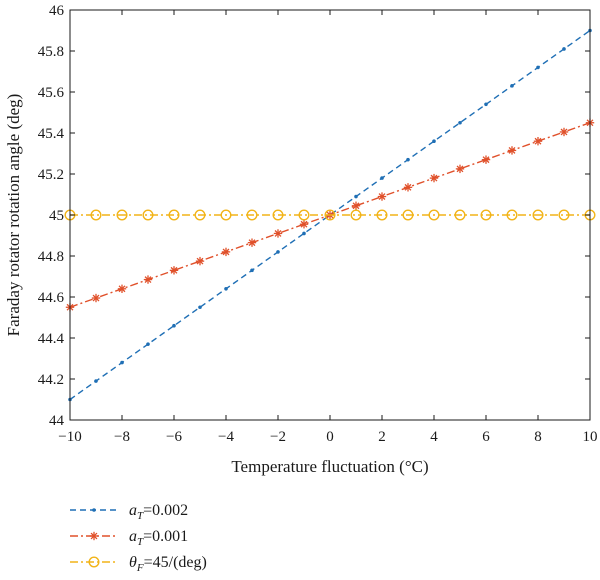 This screenshot has height=580, width=600. I want to click on x-tick-label: 10, so click(590, 437).